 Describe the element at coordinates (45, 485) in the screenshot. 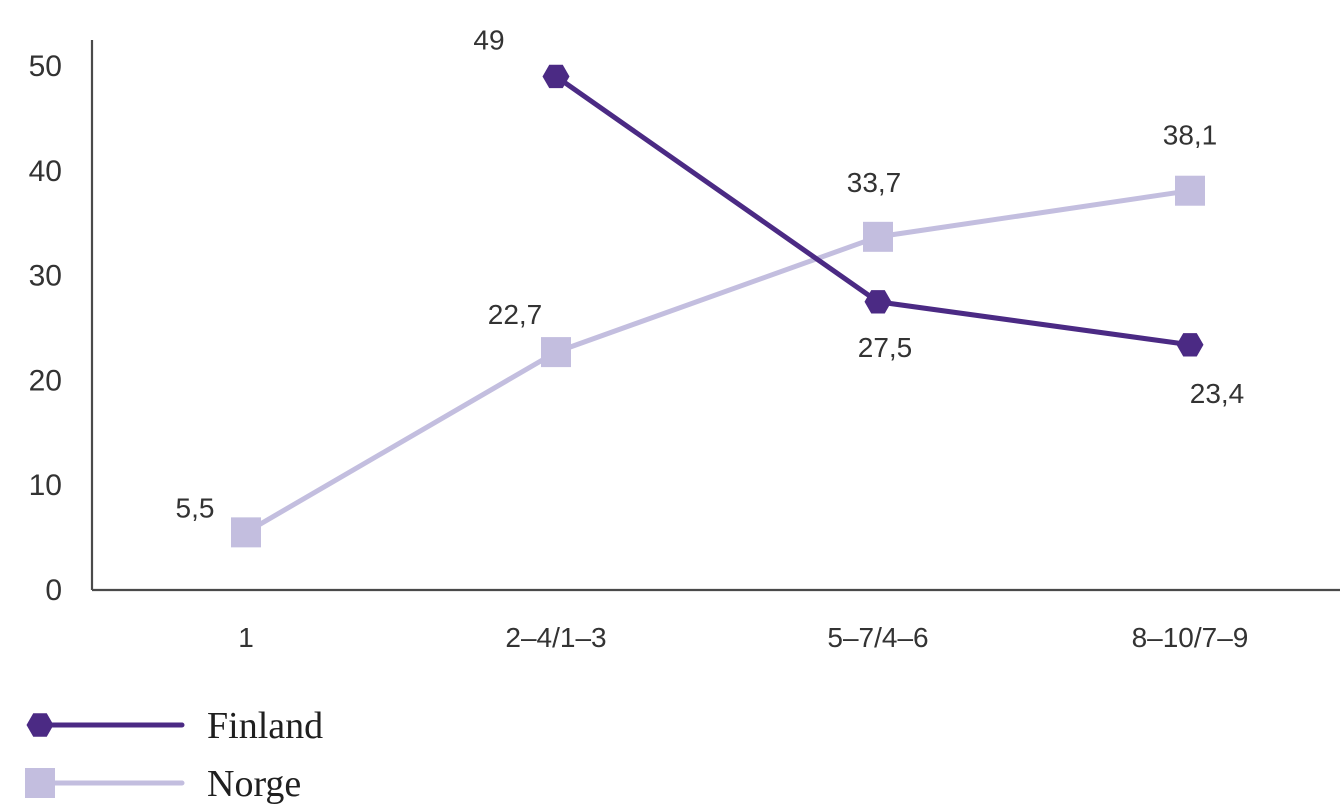

I see `y-tick-label: 10` at that location.